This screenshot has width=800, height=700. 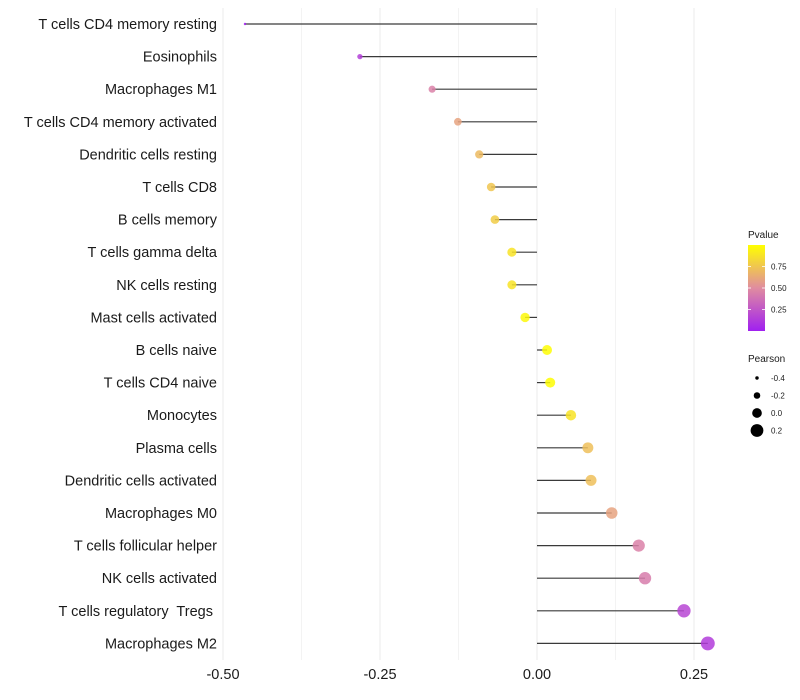 I want to click on y-tick-label: T cells CD4 naive, so click(x=160, y=384).